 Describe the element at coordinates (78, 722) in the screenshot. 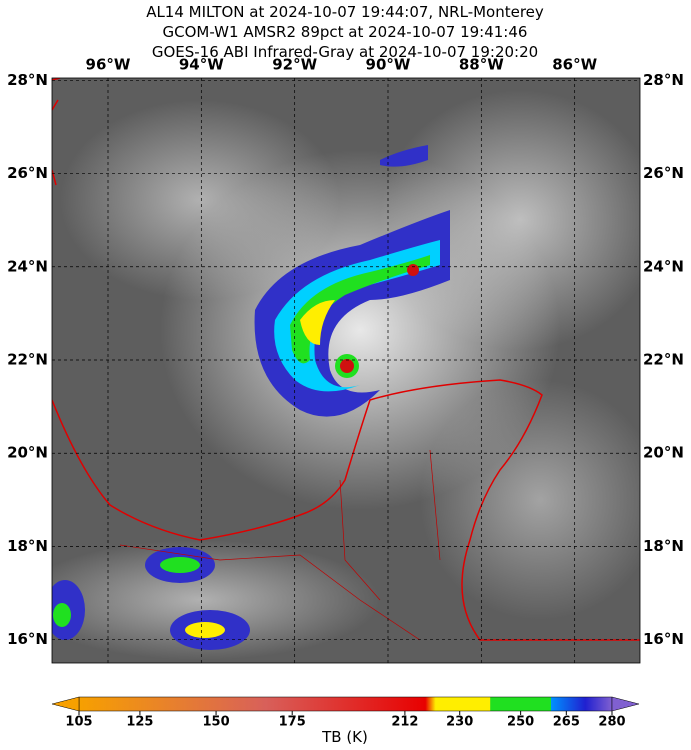

I see `colorbar-tick-label: 105` at that location.